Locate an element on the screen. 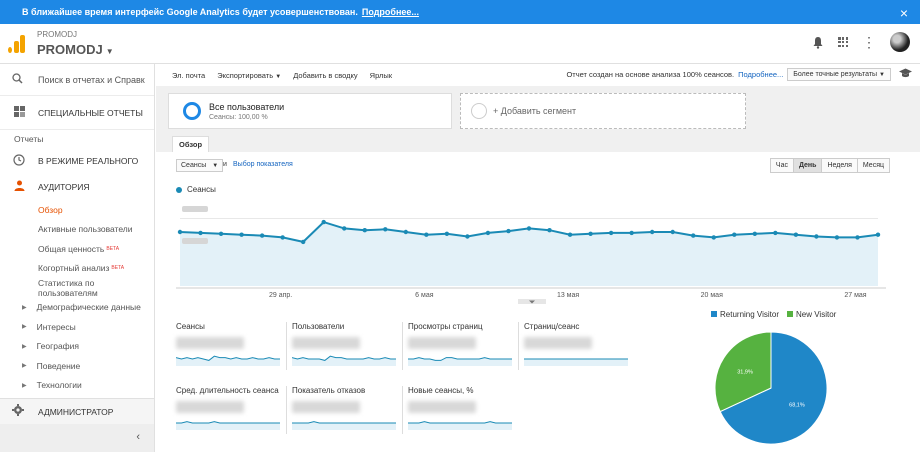  avatar is located at coordinates (900, 42).